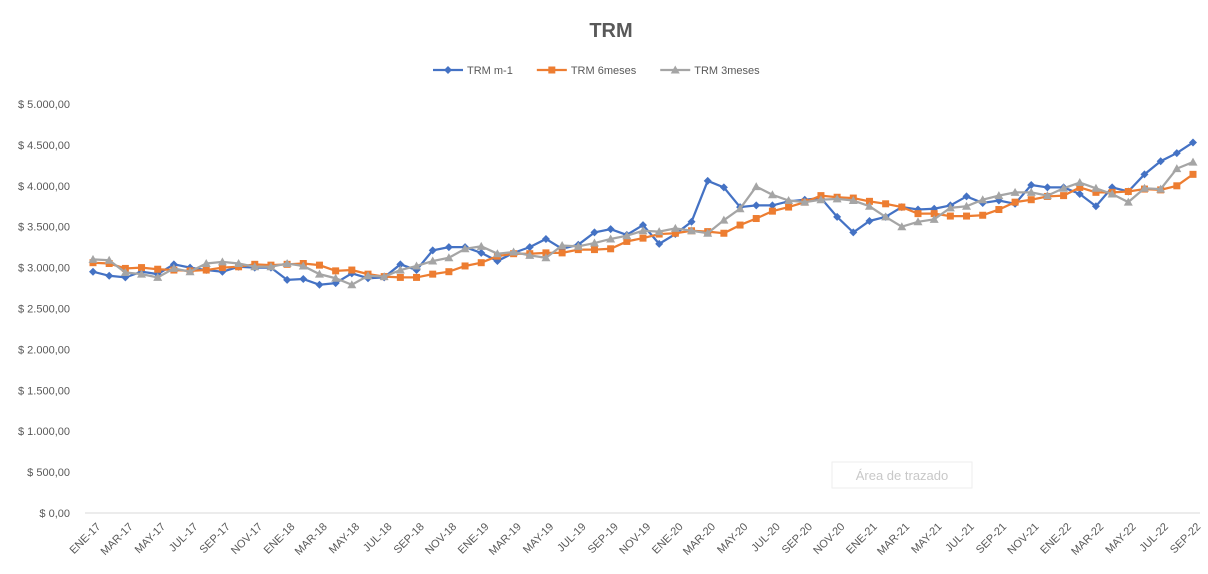  I want to click on x-tick-label: NOV-18, so click(441, 539).